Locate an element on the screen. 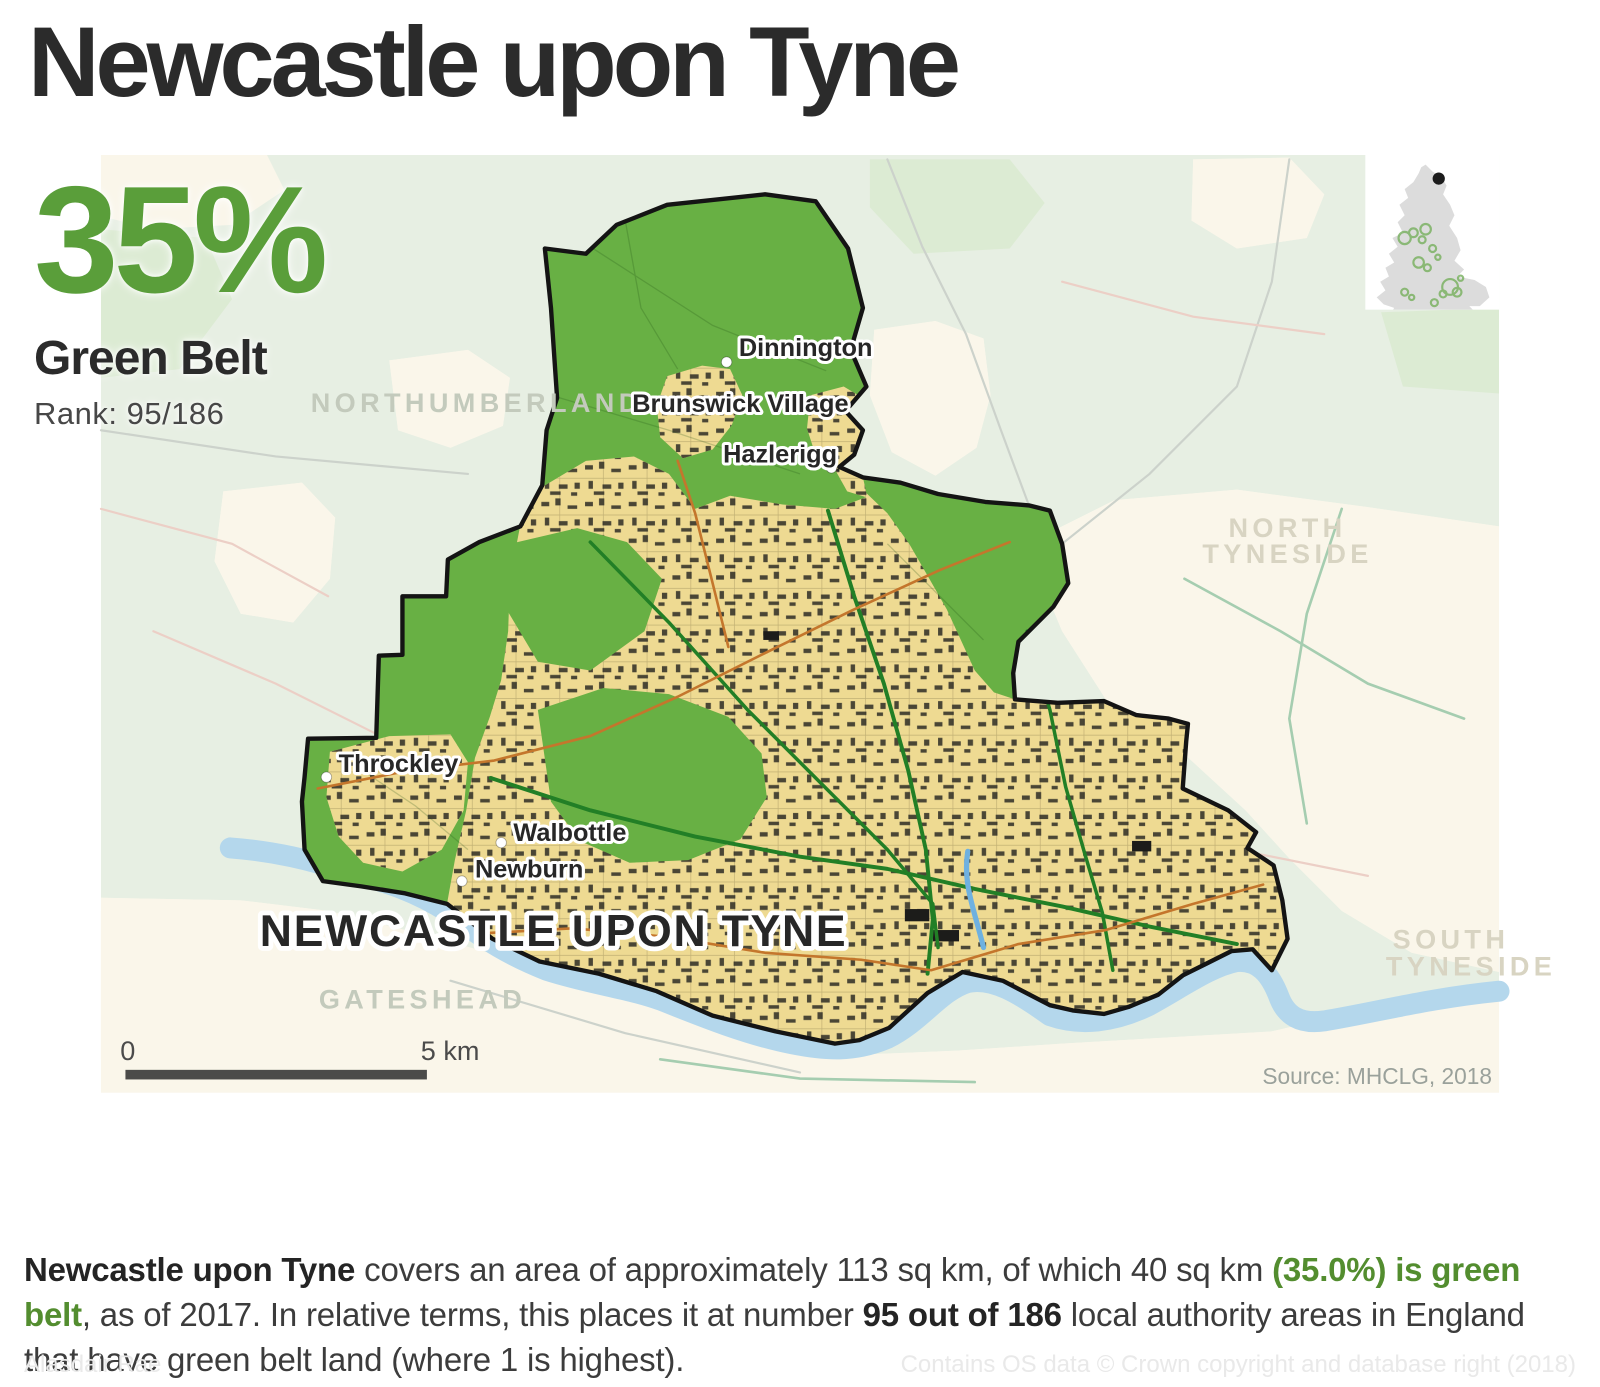 The image size is (1600, 1387). author-credit: Alasdair Rae is located at coordinates (93, 1364).